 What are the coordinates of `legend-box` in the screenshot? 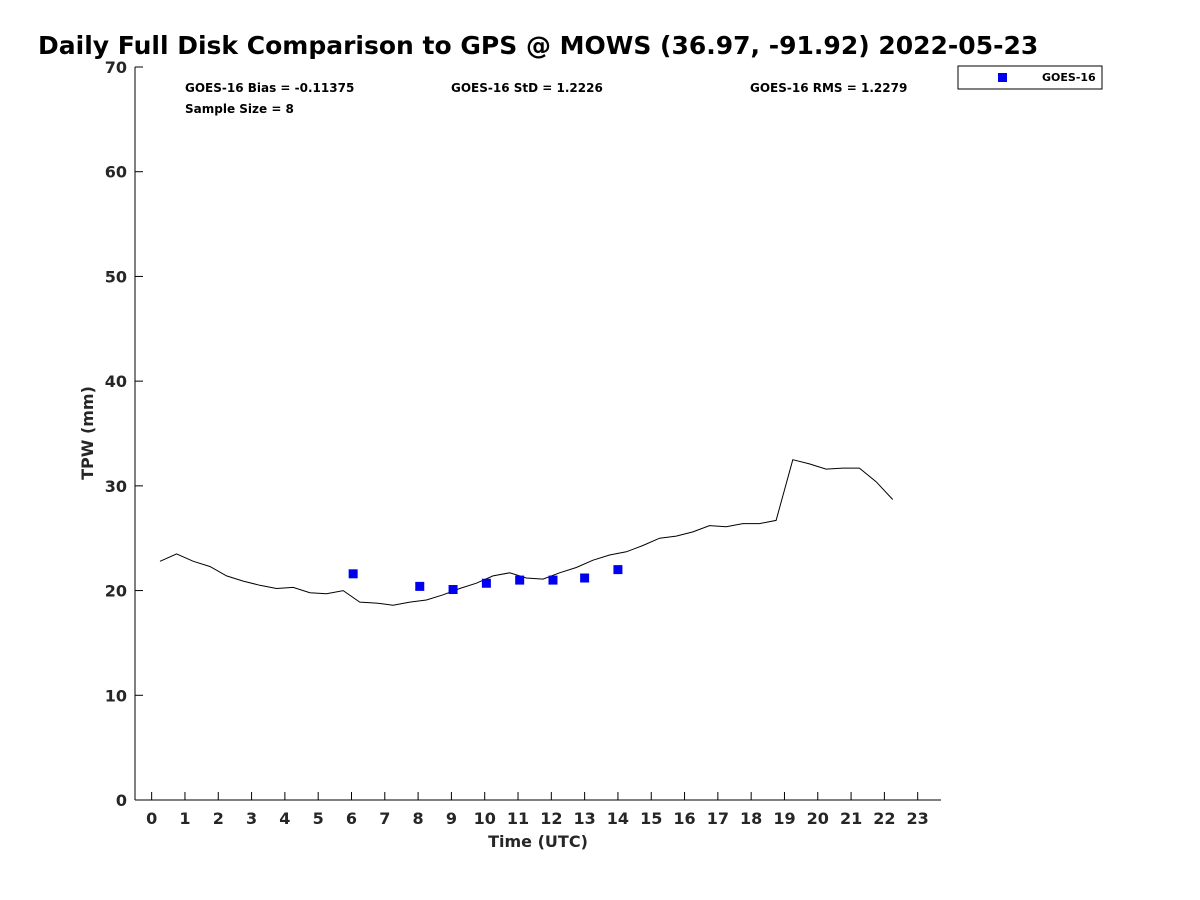 It's located at (1030, 77).